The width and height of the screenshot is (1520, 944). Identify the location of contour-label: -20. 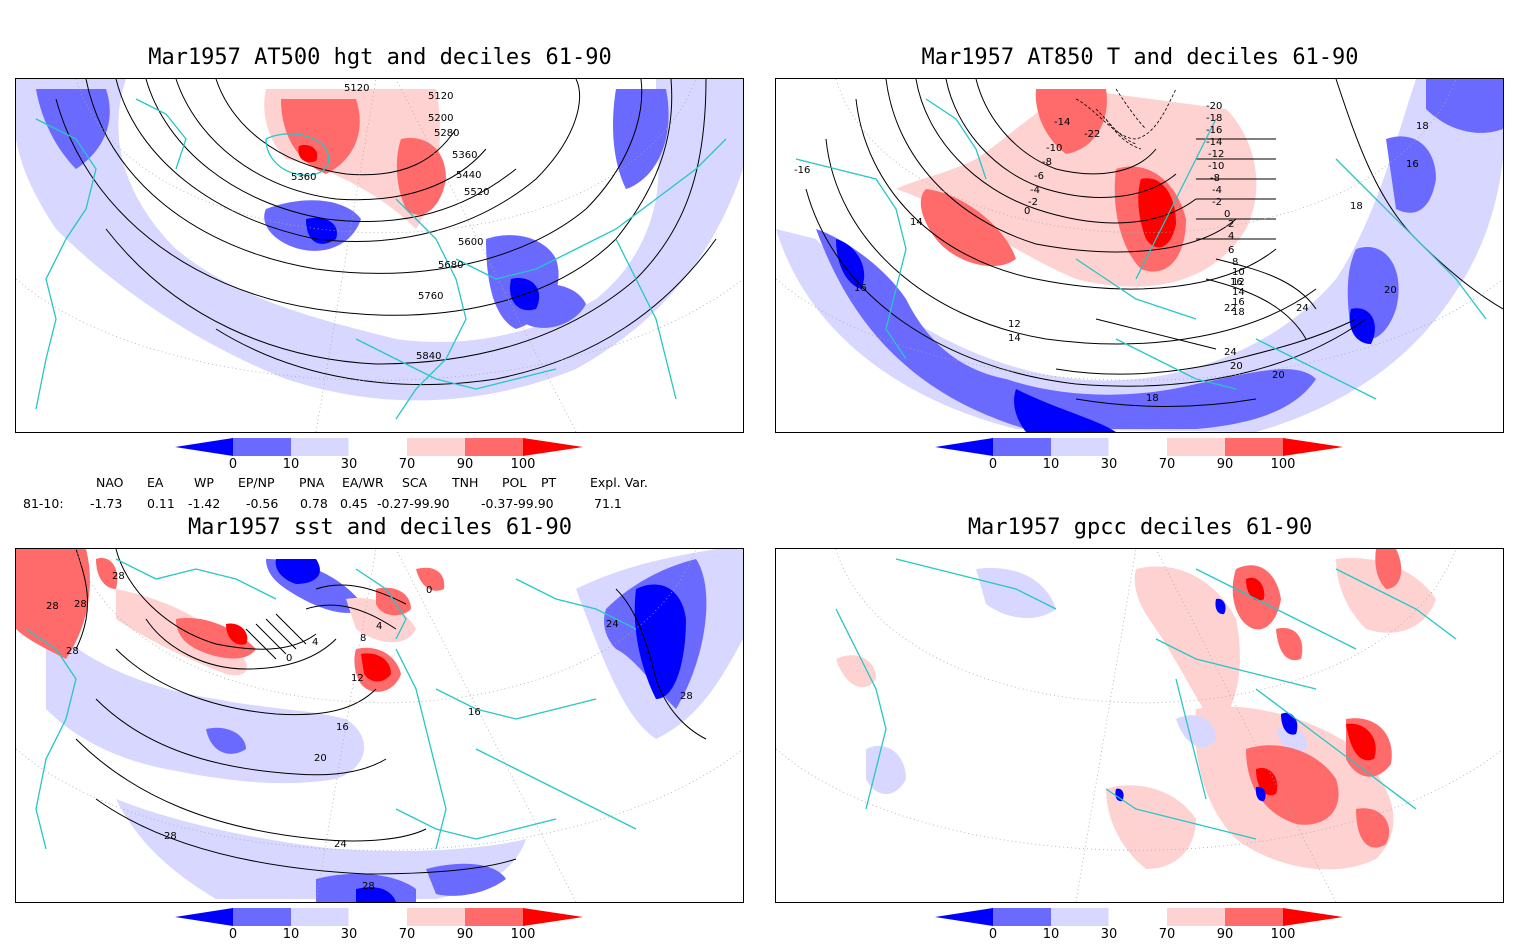
(1214, 106).